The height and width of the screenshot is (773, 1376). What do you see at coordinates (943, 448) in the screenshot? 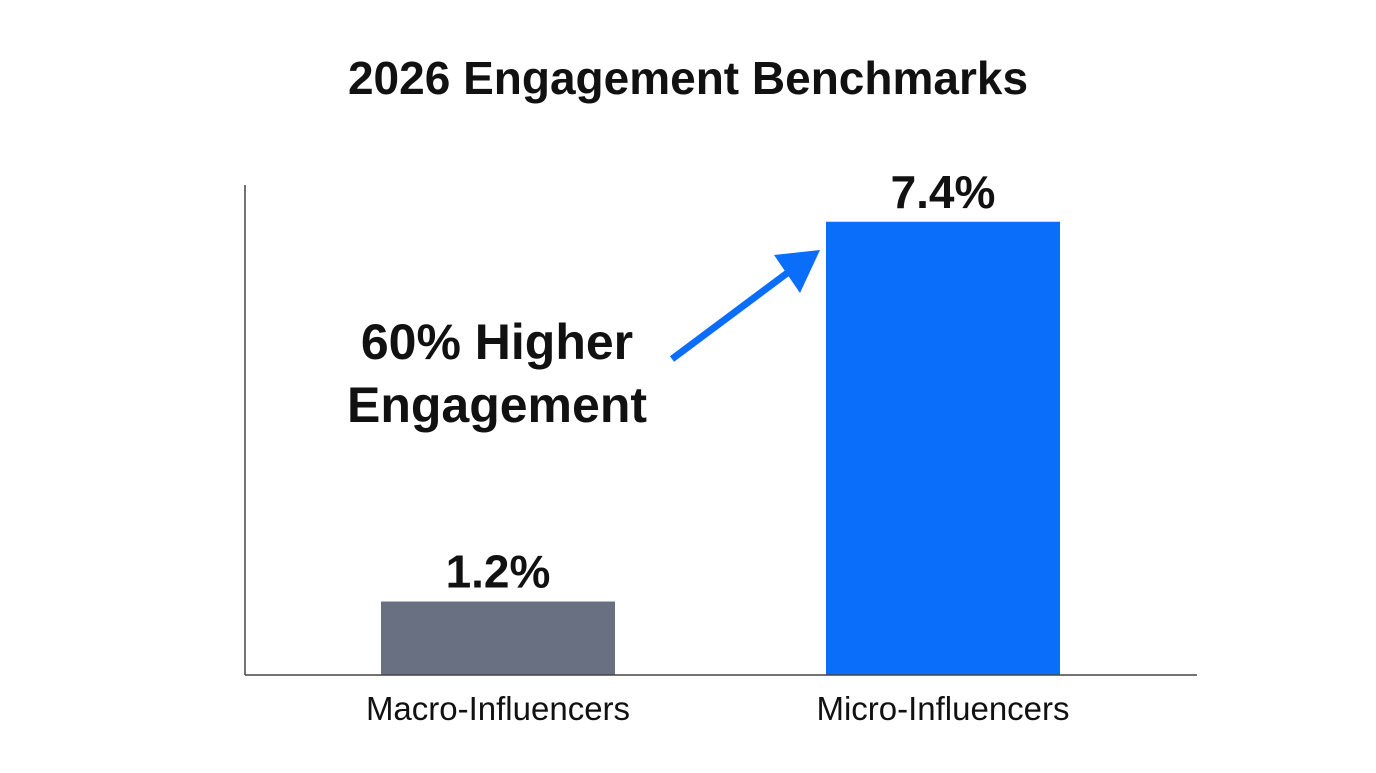
I see `bar-micro-influencers` at bounding box center [943, 448].